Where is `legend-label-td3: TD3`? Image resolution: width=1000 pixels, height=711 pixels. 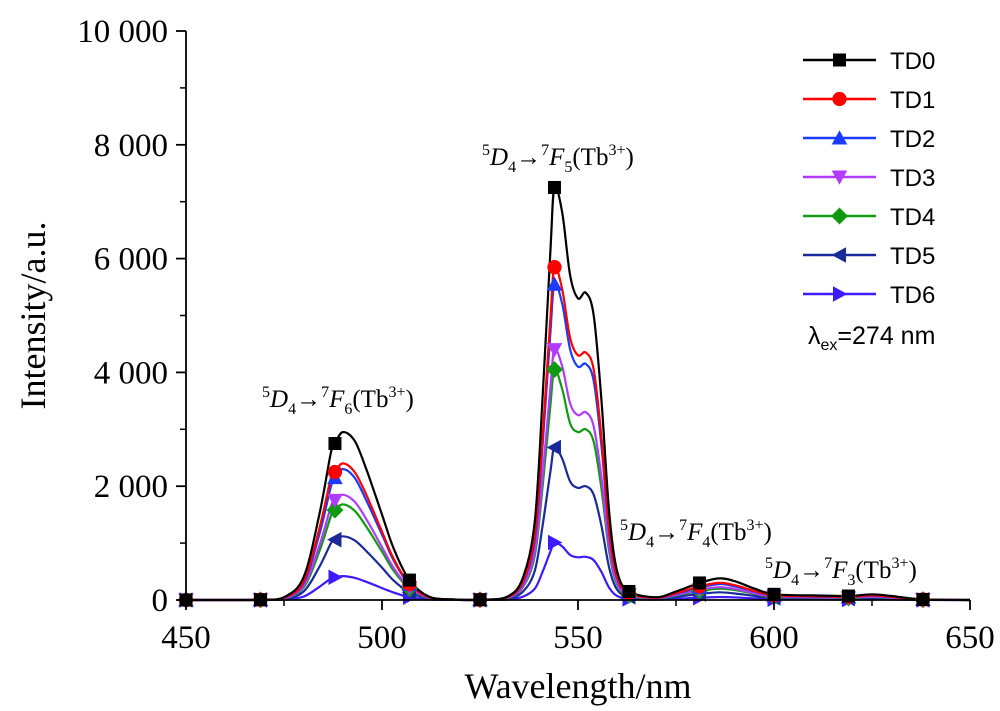
legend-label-td3: TD3 is located at coordinates (912, 178).